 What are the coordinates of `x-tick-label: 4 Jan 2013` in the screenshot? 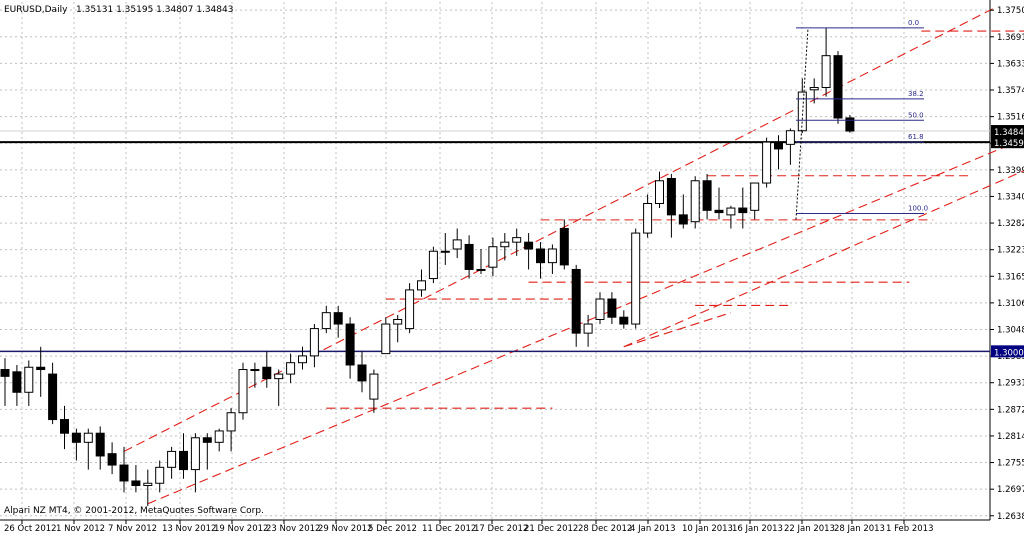 It's located at (653, 529).